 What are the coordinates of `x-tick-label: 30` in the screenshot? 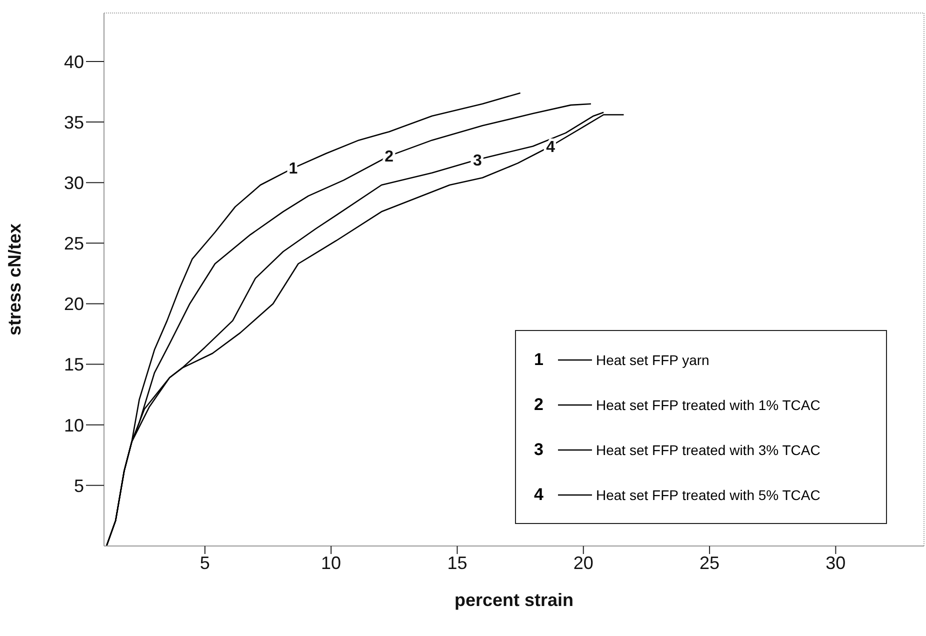 It's located at (836, 562).